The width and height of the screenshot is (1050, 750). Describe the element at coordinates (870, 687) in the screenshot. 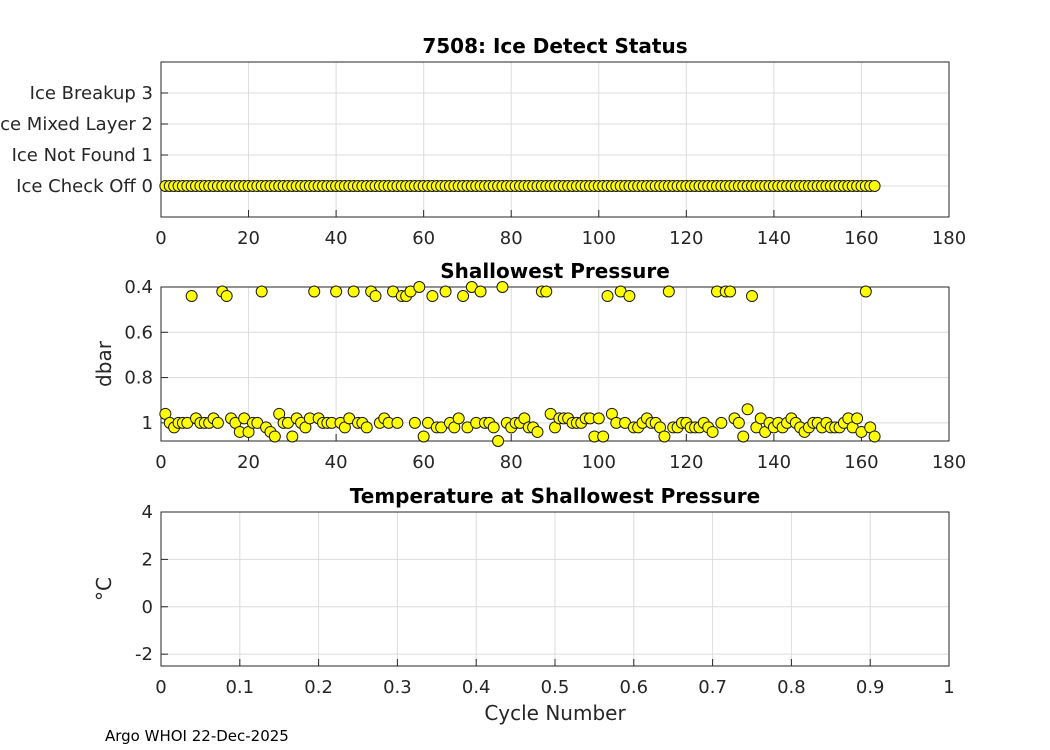

I see `x-tick-label: 0.9` at that location.